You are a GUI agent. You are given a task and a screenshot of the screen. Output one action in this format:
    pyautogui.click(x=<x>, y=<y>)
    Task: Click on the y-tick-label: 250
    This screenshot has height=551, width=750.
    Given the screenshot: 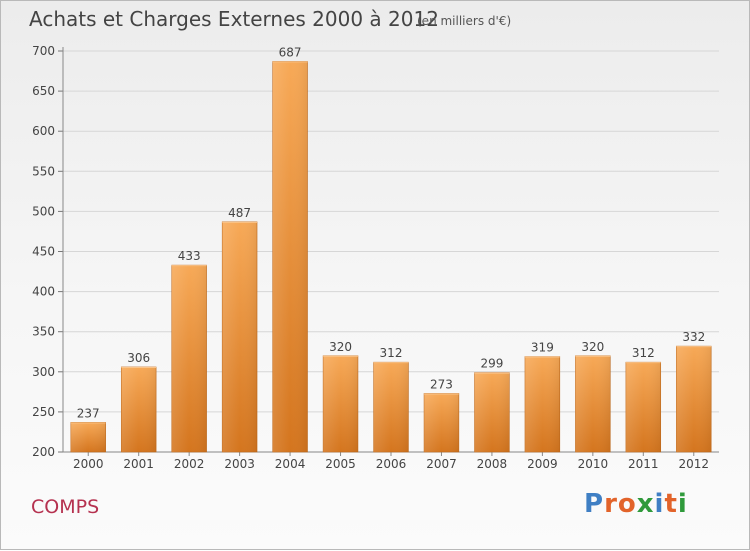 What is the action you would take?
    pyautogui.click(x=43, y=412)
    